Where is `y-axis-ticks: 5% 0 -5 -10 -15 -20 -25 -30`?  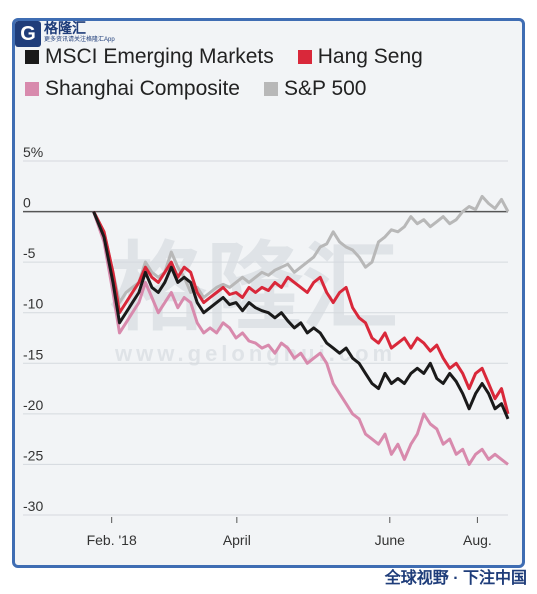 y-axis-ticks: 5% 0 -5 -10 -15 -20 -25 -30 is located at coordinates (33, 329).